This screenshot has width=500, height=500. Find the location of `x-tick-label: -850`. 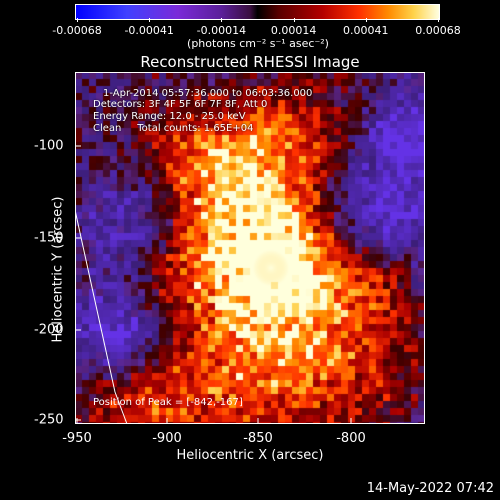

x-tick-label: -850 is located at coordinates (258, 438).